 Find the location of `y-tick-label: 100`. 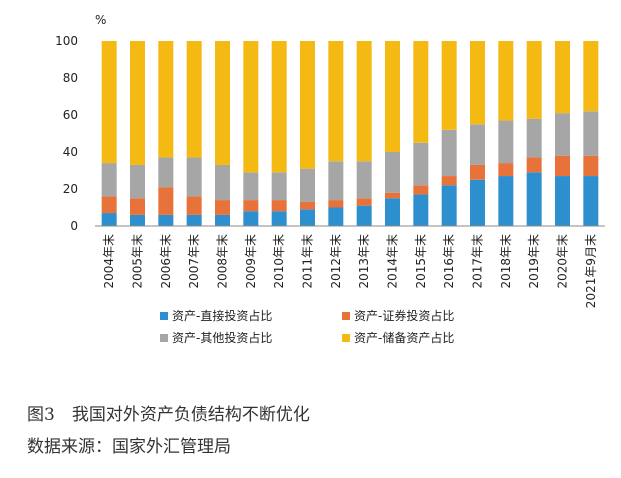

y-tick-label: 100 is located at coordinates (66, 41).